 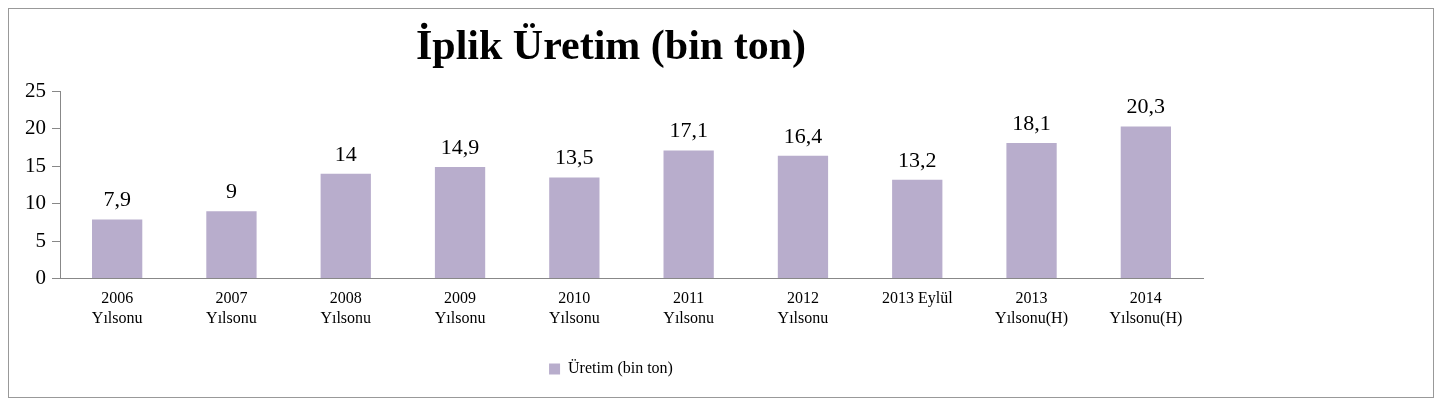 I want to click on text: 16,4, so click(x=803, y=135).